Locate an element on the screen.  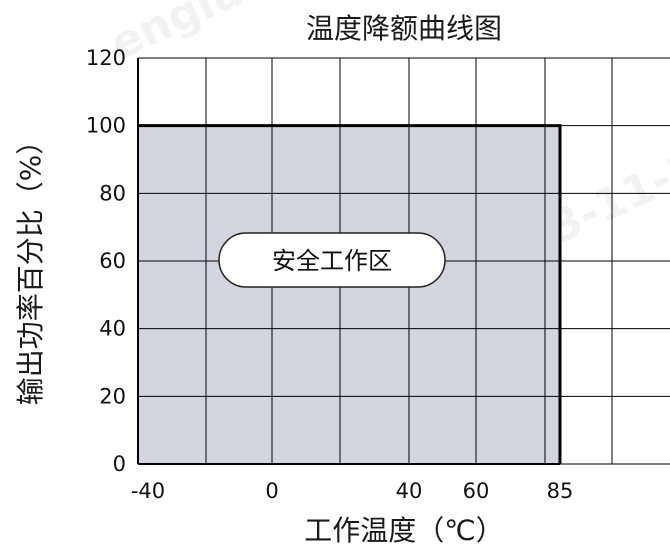
y-tick-label: 20 is located at coordinates (112, 396).